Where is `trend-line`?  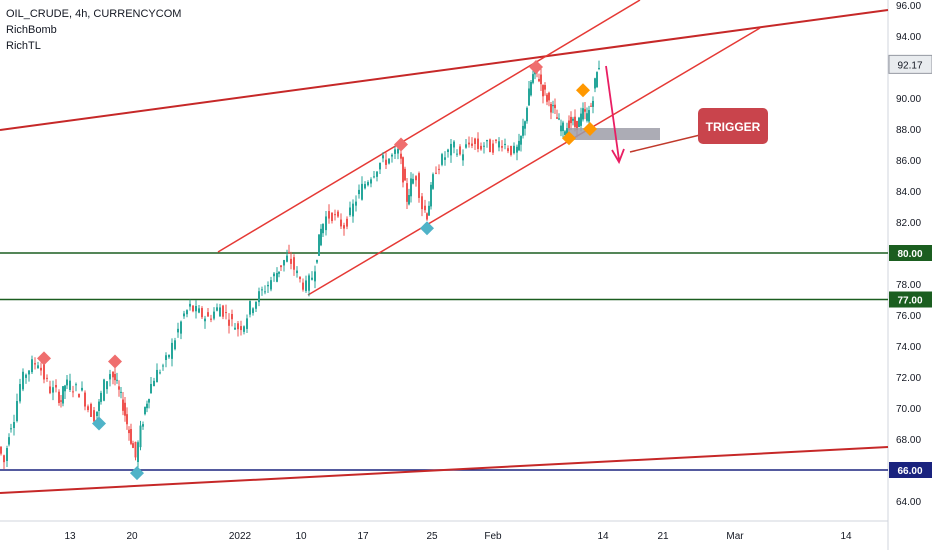 trend-line is located at coordinates (444, 470).